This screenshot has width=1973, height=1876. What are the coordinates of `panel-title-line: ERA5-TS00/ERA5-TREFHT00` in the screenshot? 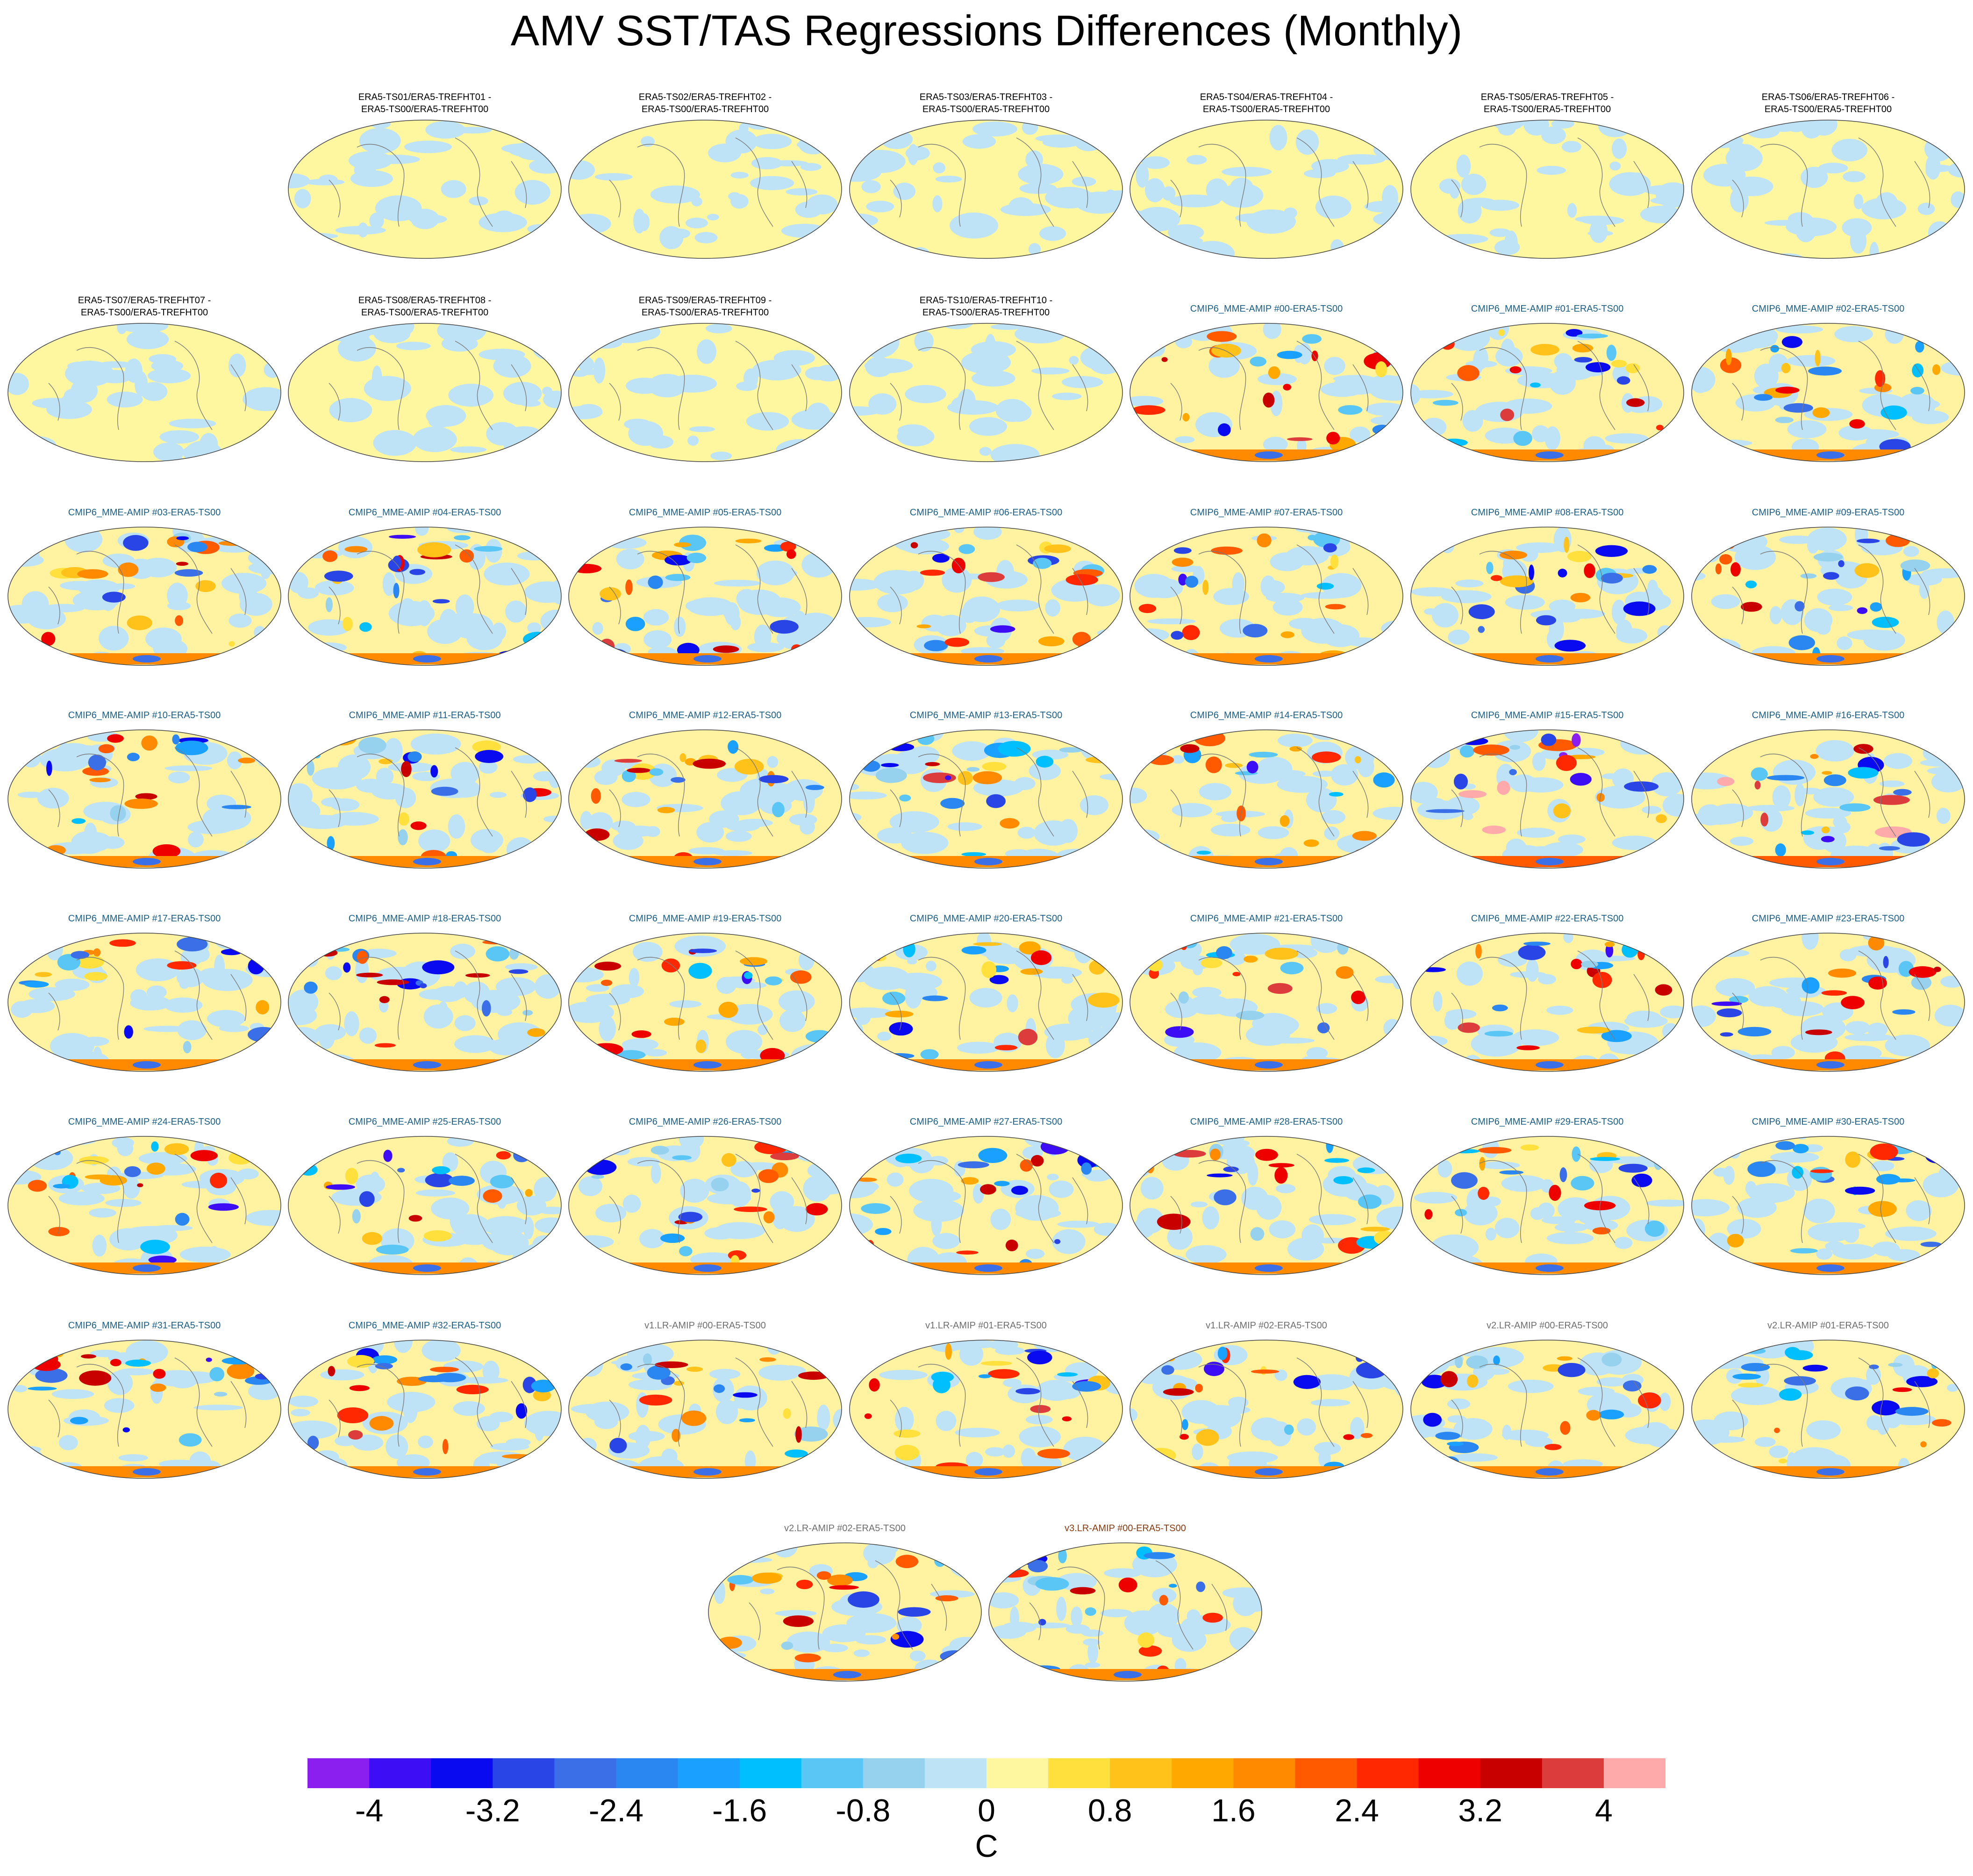 It's located at (986, 109).